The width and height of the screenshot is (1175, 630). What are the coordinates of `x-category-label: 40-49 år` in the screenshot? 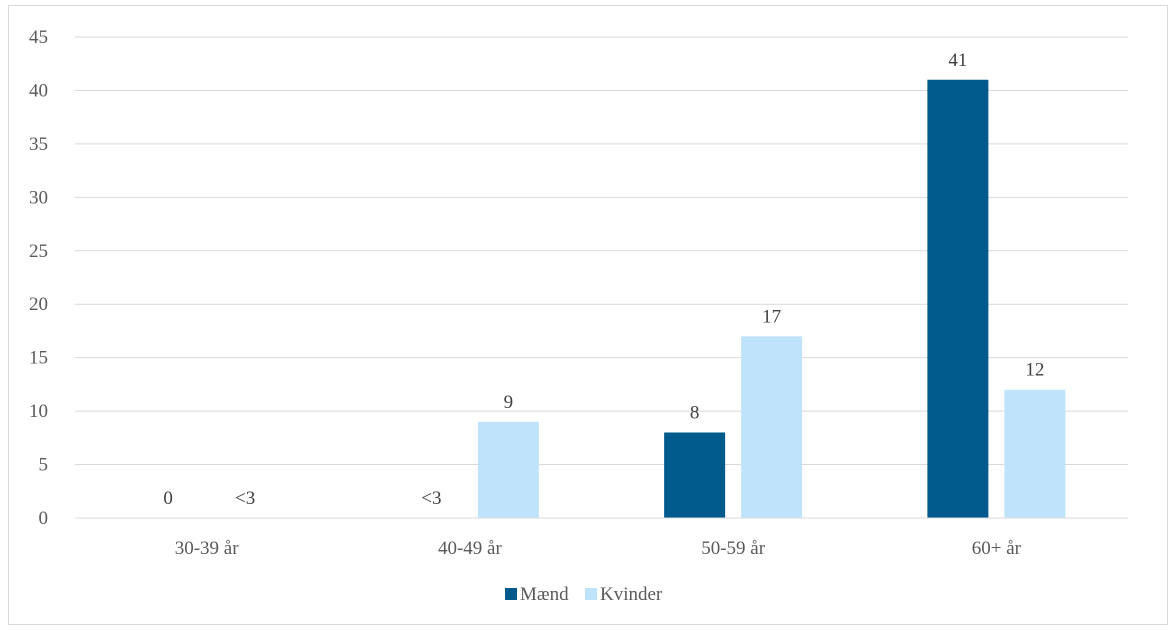 It's located at (470, 548).